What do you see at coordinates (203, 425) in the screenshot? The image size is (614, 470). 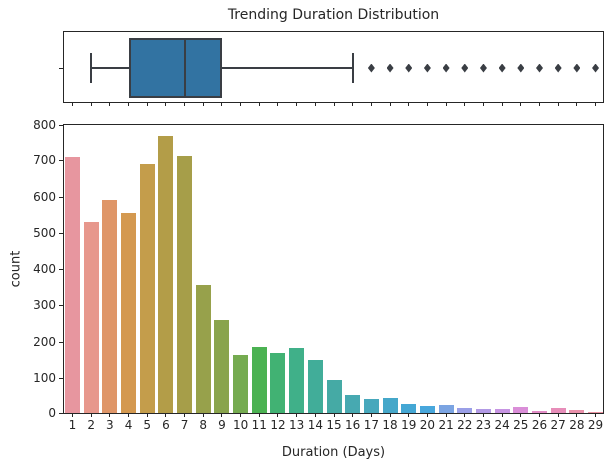 I see `x-tick-label: 8` at bounding box center [203, 425].